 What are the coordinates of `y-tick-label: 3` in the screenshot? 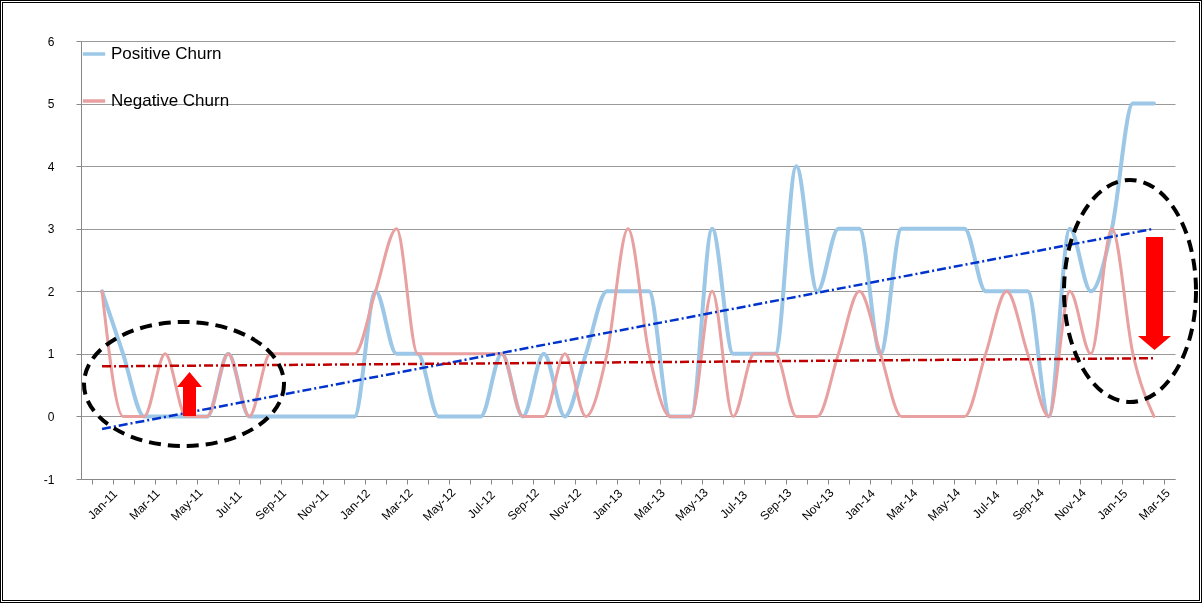 It's located at (51, 229).